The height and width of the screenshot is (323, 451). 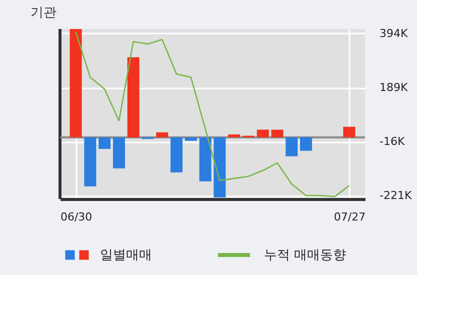 What do you see at coordinates (126, 255) in the screenshot?
I see `legend-label: 일별매매` at bounding box center [126, 255].